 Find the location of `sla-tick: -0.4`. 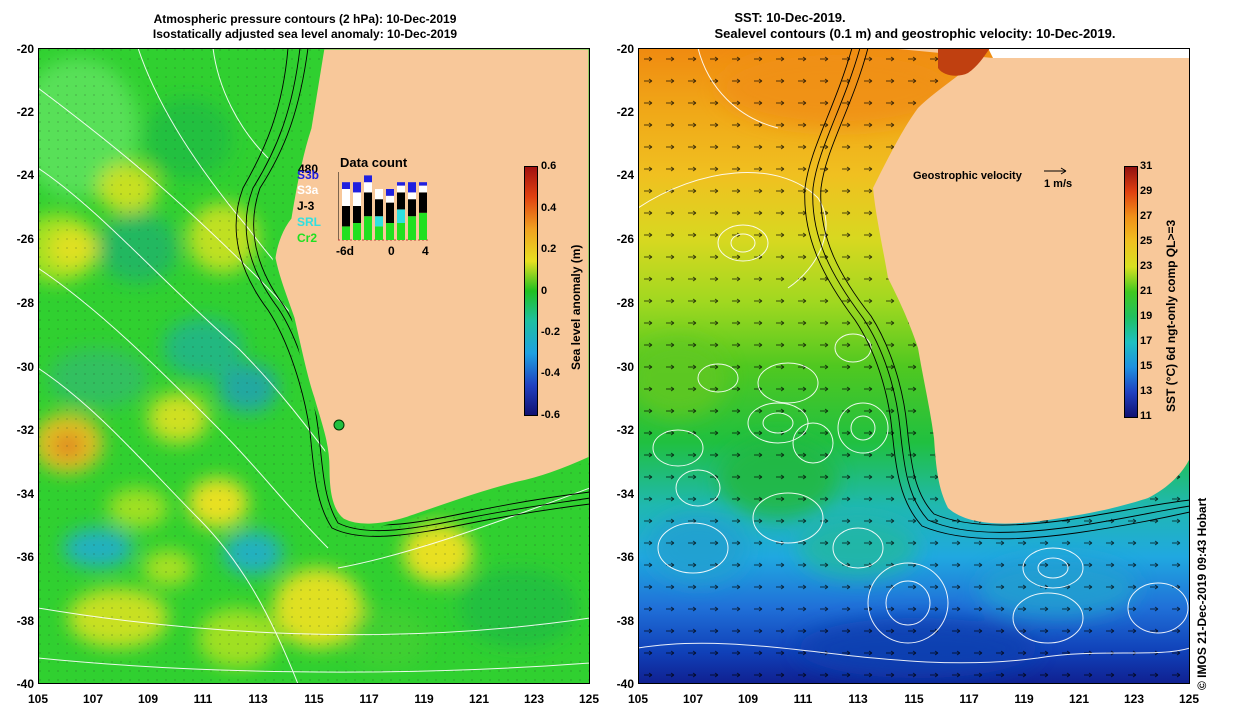

sla-tick: -0.4 is located at coordinates (550, 373).